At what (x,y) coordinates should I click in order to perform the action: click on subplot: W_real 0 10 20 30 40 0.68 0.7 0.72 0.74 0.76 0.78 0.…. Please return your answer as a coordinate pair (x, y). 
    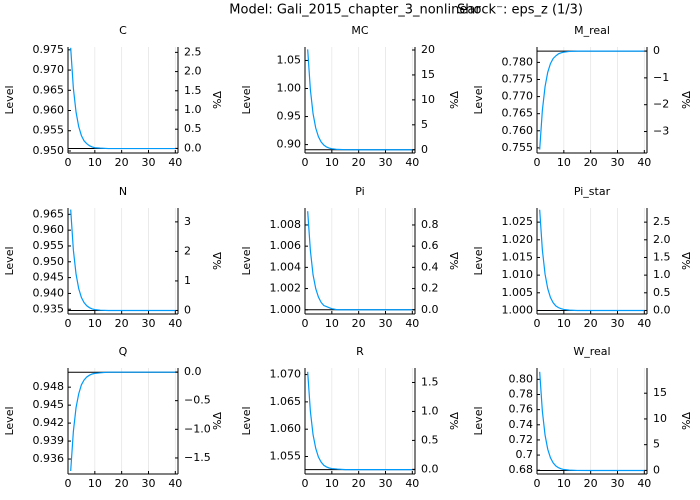
    Looking at the image, I should click on (582, 417).